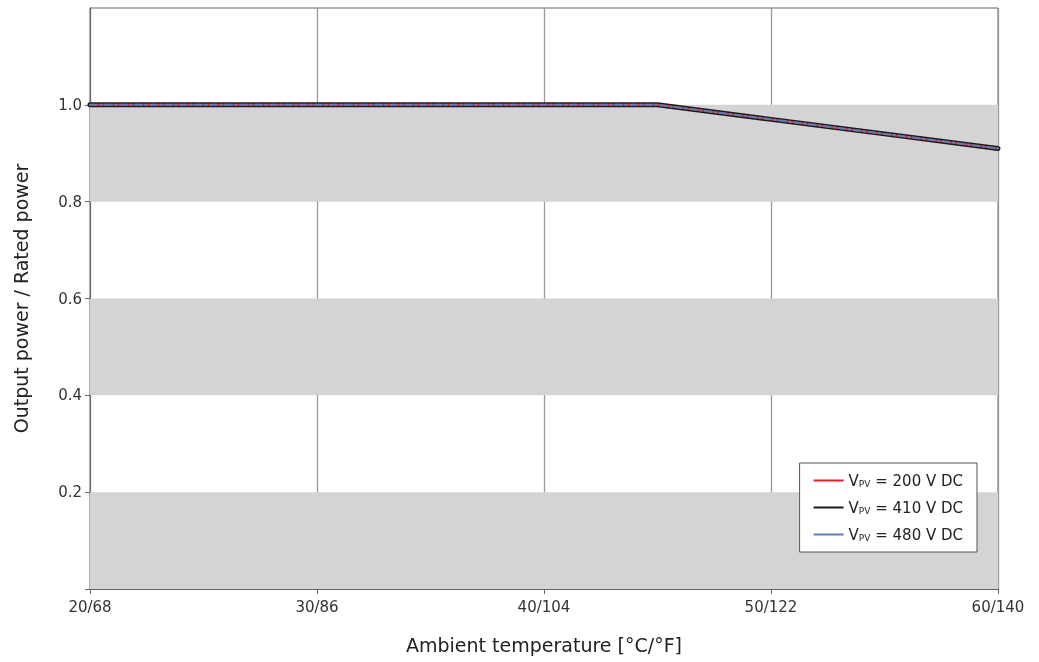  Describe the element at coordinates (70, 492) in the screenshot. I see `y-tick-label: 0.2` at that location.